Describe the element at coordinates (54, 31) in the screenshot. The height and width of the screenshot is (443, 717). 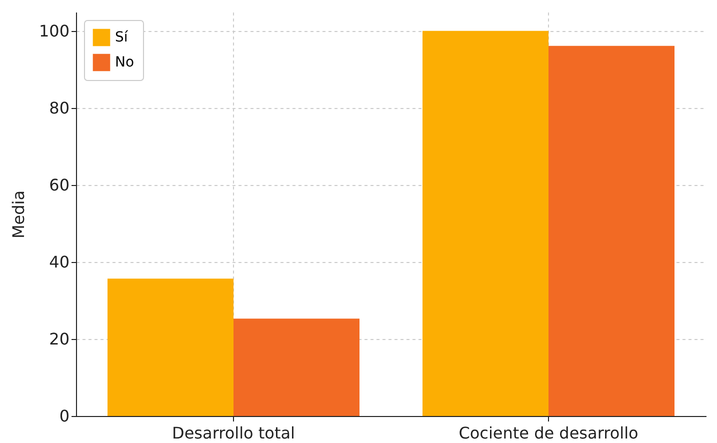
I see `y-tick-label: 100` at that location.